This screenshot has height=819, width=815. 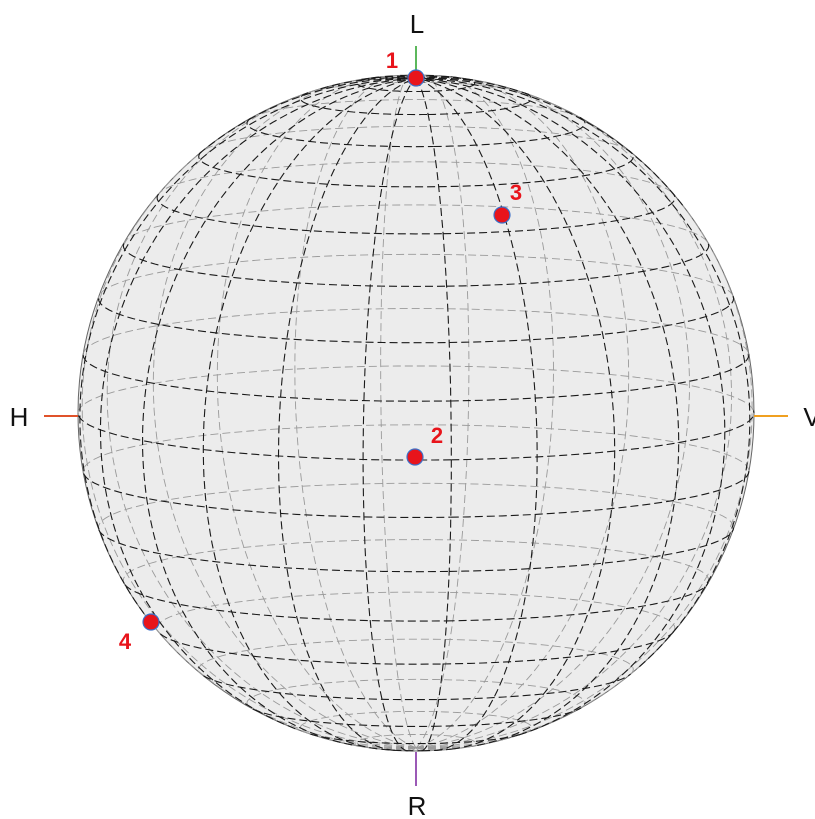 I want to click on axis-label-h: H, so click(x=19, y=417).